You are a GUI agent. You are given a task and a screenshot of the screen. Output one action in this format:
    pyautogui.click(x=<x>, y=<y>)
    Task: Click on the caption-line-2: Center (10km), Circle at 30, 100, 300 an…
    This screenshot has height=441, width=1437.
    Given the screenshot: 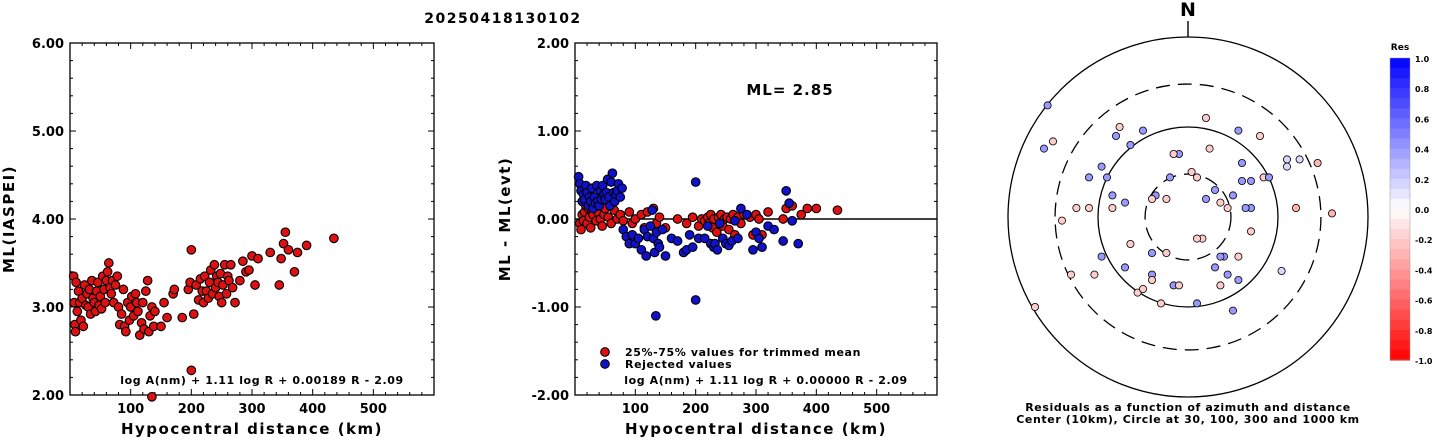 What is the action you would take?
    pyautogui.click(x=1188, y=419)
    